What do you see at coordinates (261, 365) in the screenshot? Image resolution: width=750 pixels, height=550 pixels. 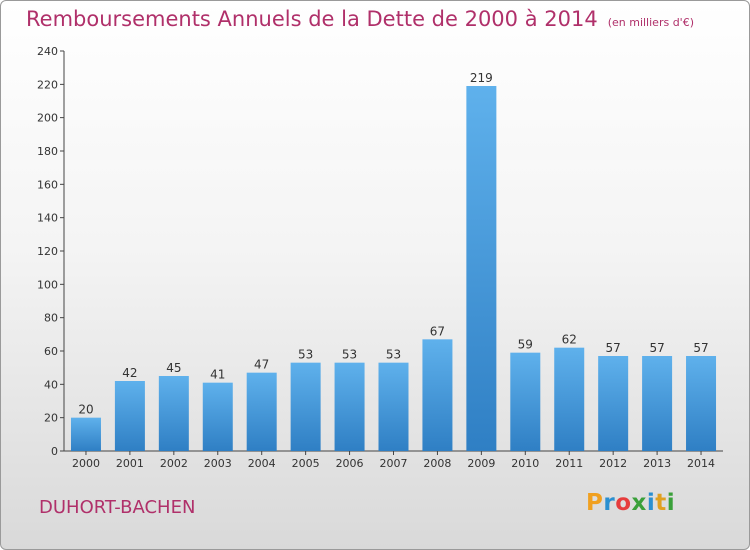 I see `data-label-2004: 47` at bounding box center [261, 365].